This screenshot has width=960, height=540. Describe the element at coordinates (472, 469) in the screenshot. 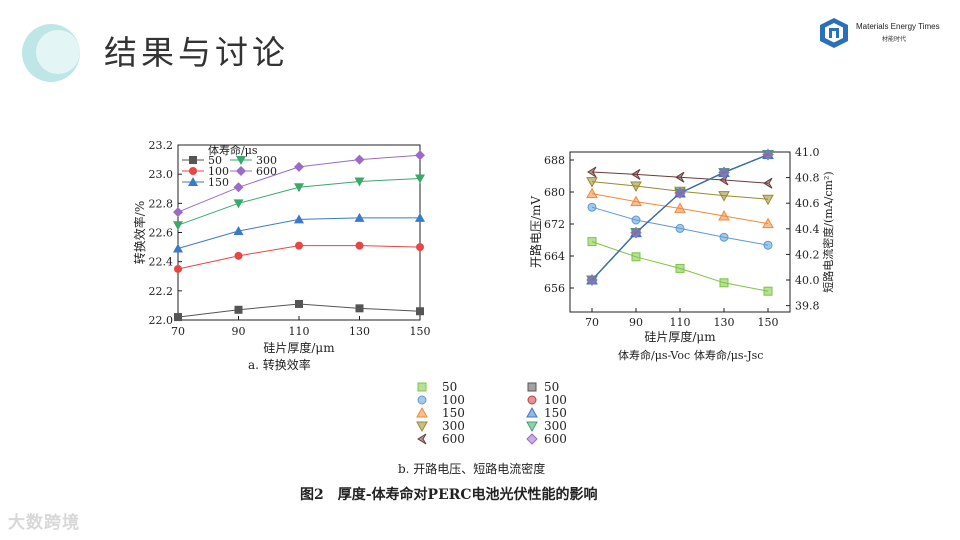

I see `caption-b: b. 开路电压、短路电流密度` at that location.